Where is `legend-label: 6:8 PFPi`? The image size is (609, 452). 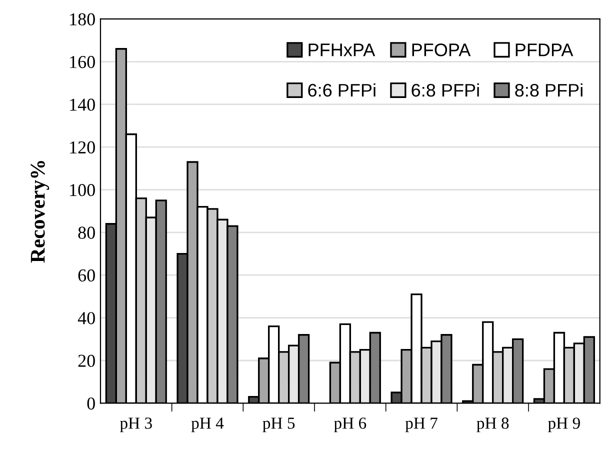 legend-label: 6:8 PFPi is located at coordinates (445, 90).